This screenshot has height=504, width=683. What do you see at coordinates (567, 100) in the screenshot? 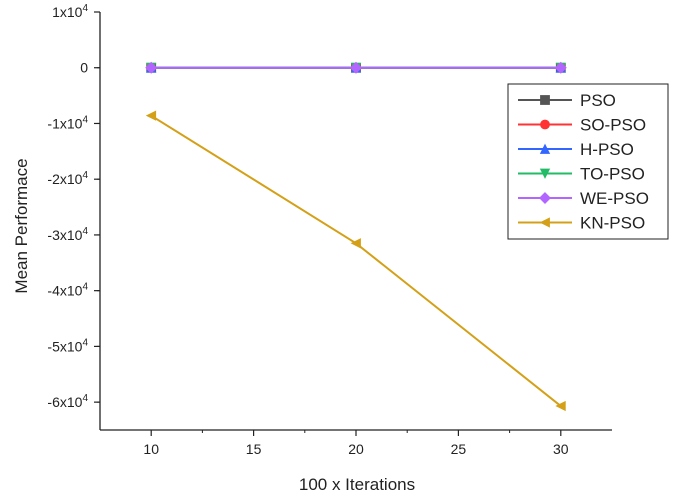
I see `legend-item: PSO` at bounding box center [567, 100].